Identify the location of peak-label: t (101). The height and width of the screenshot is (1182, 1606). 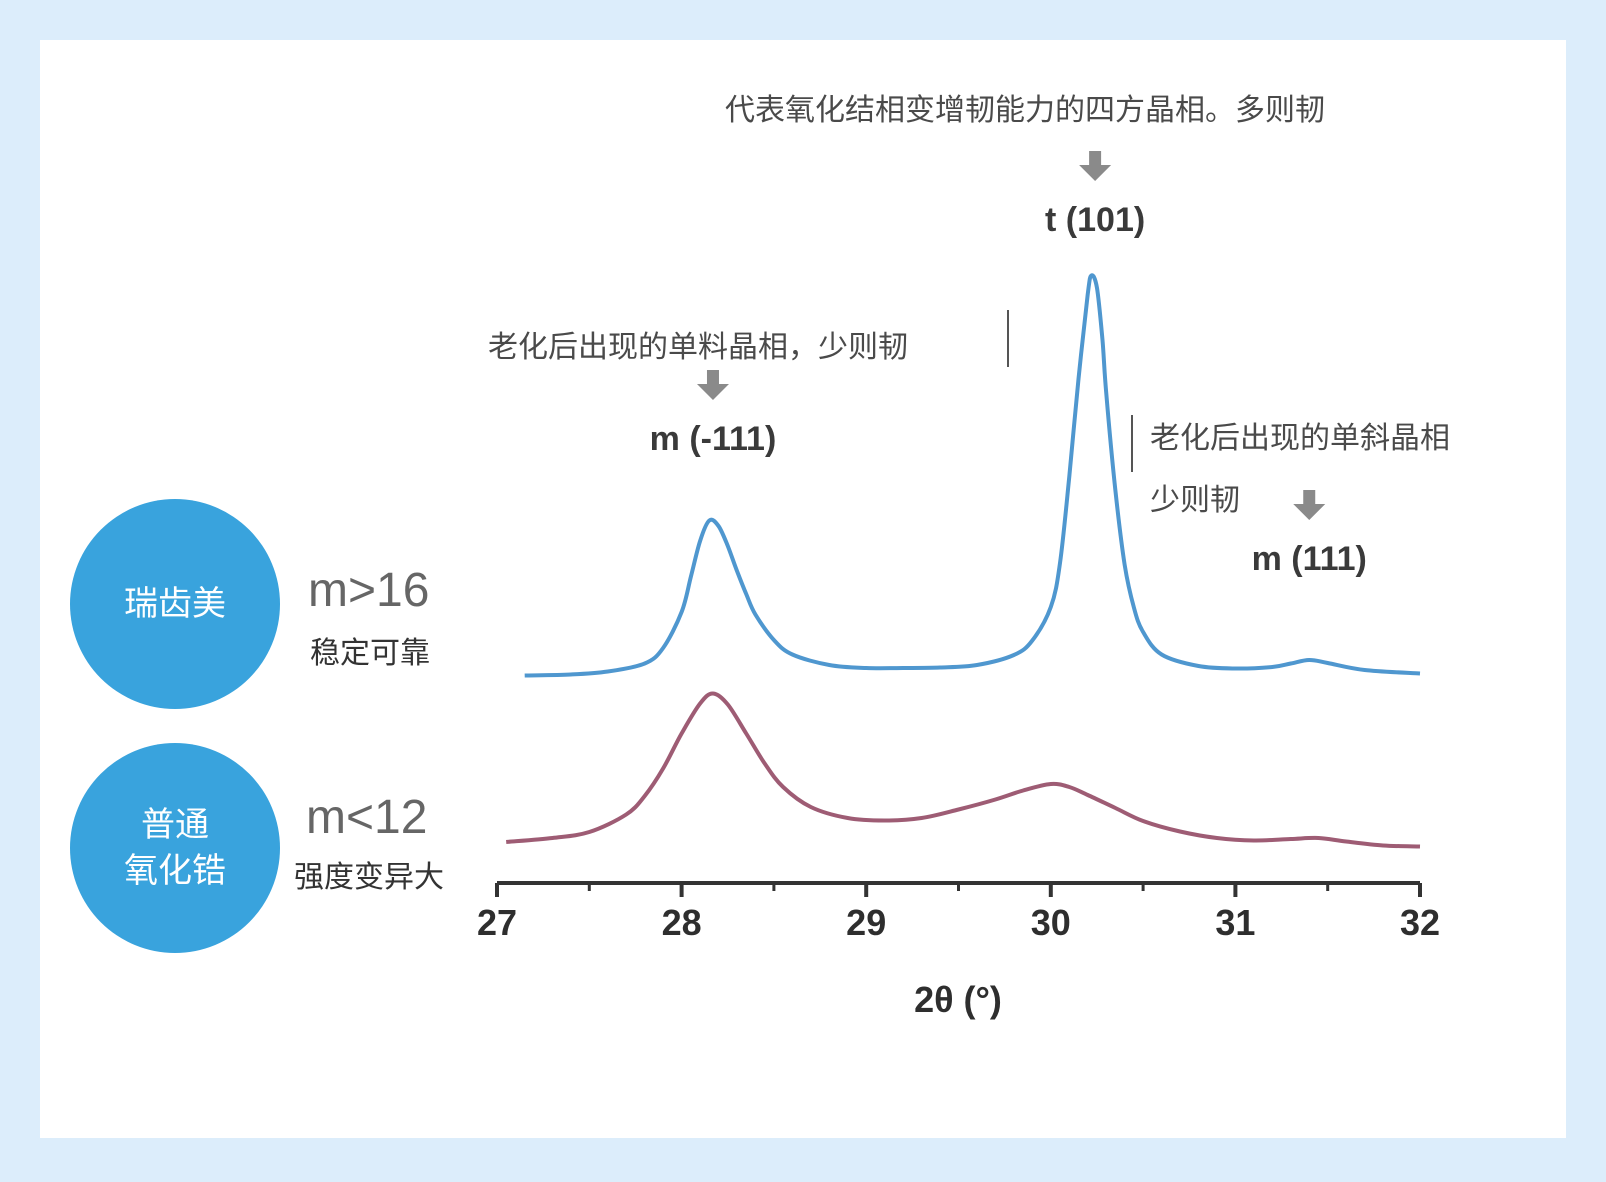
(1095, 220).